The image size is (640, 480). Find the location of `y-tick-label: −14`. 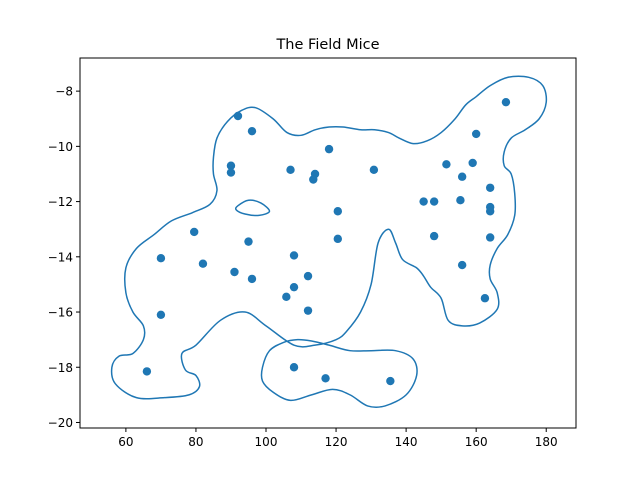

y-tick-label: −14 is located at coordinates (60, 257).